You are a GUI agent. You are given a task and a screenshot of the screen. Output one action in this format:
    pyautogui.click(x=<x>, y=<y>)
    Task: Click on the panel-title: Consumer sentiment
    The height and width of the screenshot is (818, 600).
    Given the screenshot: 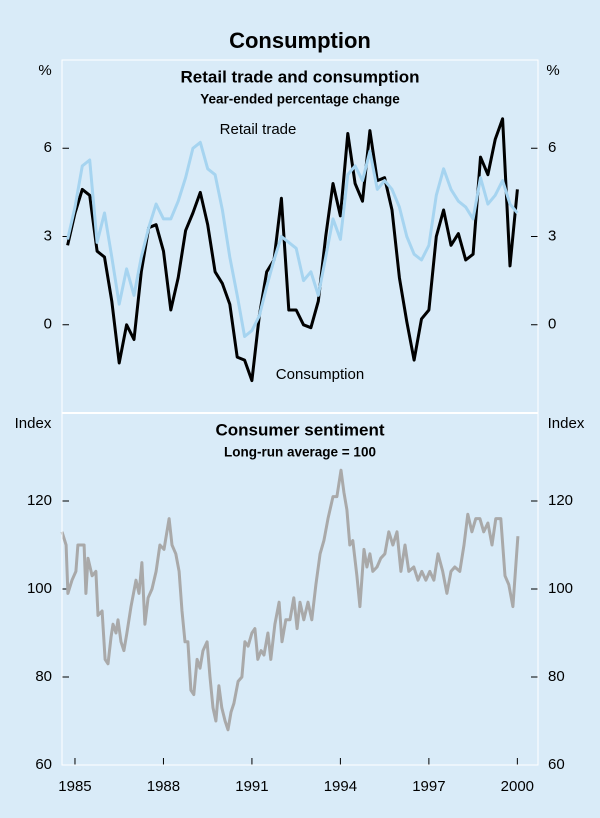 What is the action you would take?
    pyautogui.click(x=299, y=429)
    